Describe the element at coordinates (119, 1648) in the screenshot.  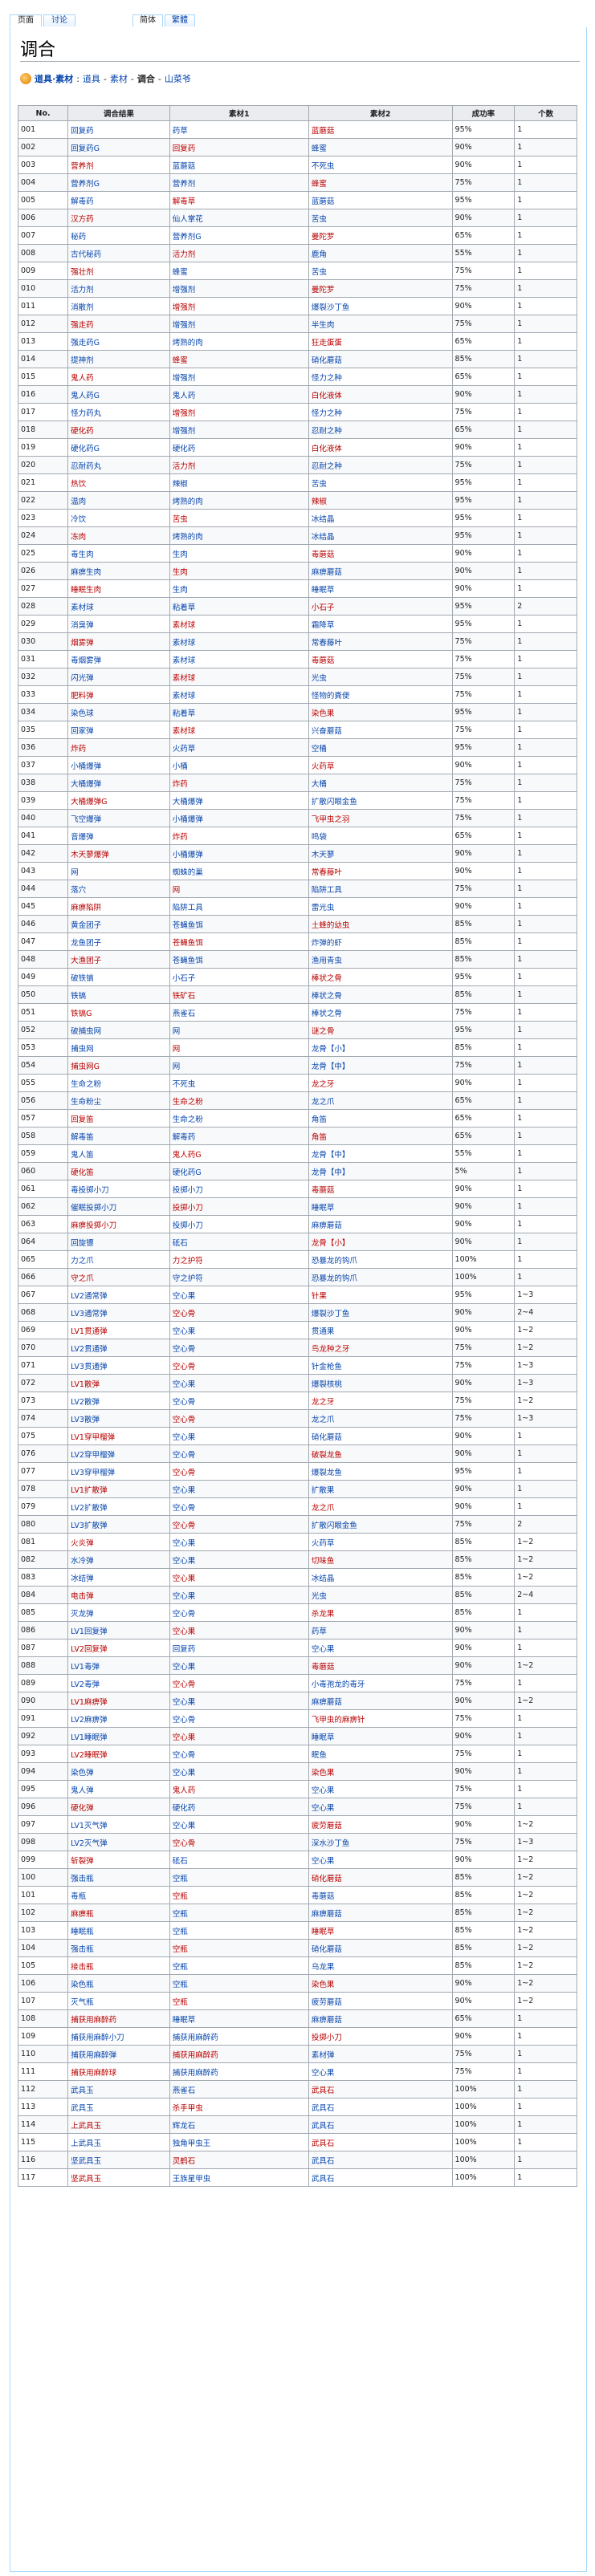
I see `result-link: LV2回复弹` at that location.